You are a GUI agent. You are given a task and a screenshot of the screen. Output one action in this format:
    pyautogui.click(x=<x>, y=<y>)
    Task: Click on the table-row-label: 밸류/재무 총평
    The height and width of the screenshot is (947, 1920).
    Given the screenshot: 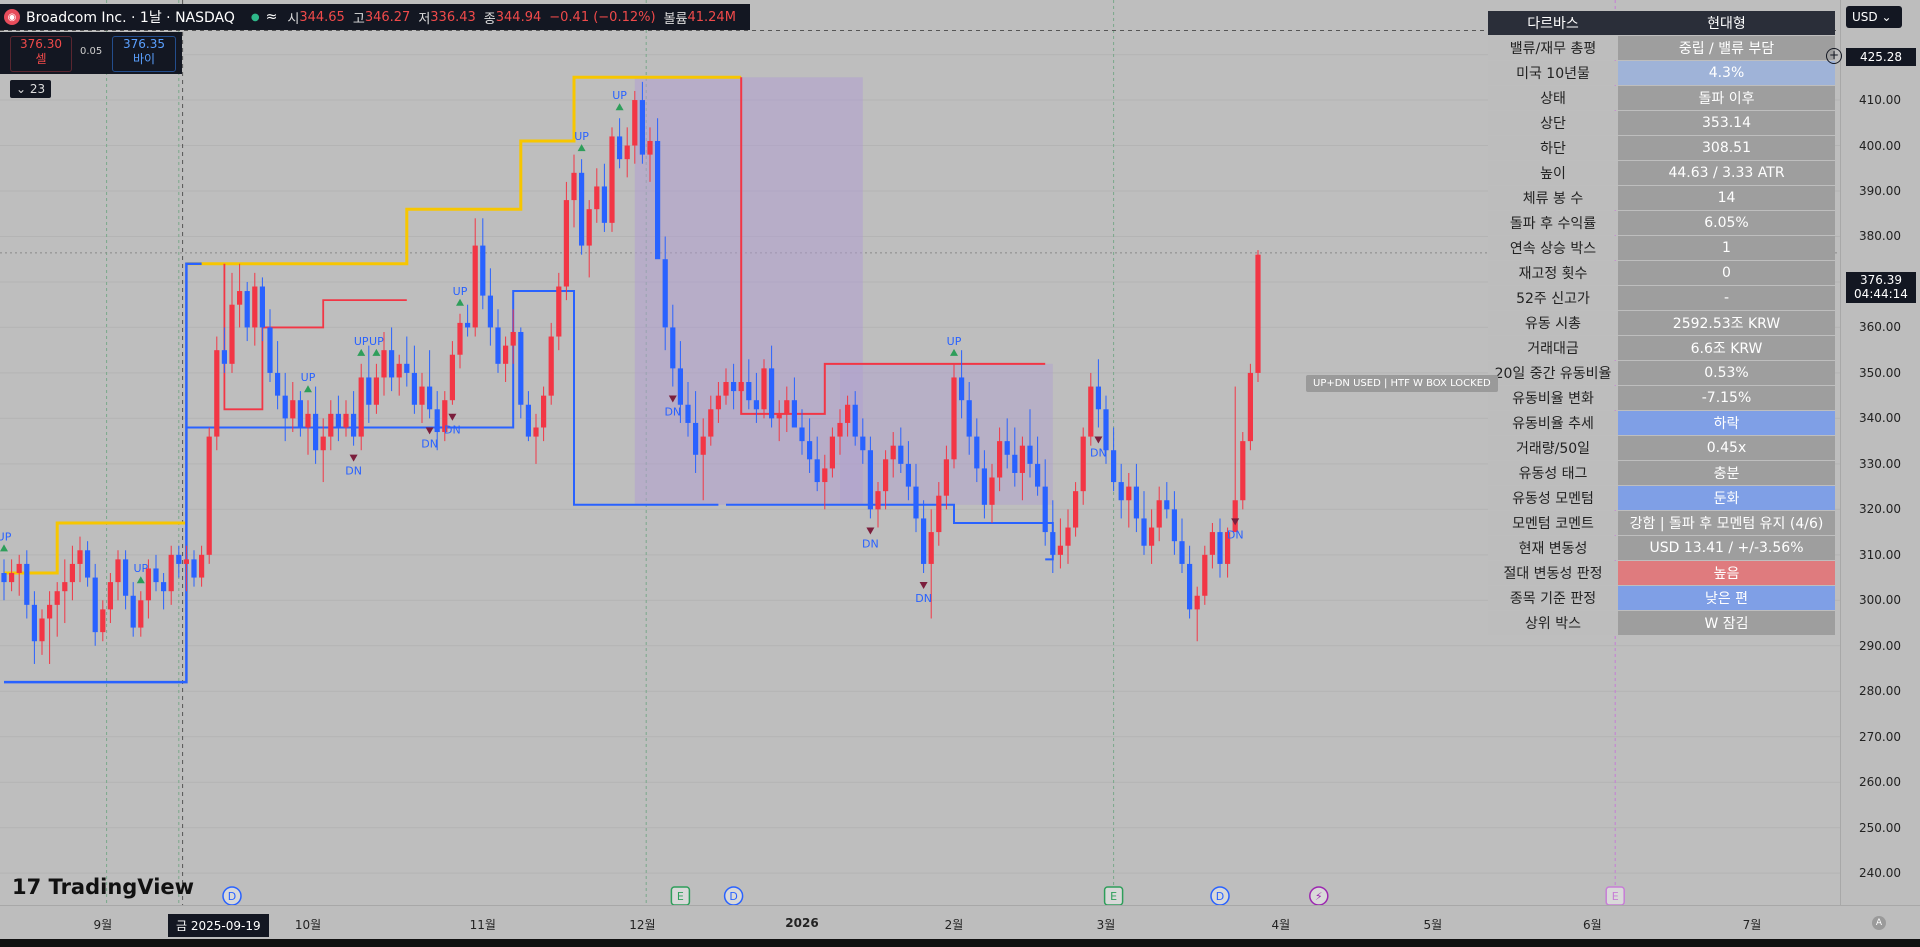 What is the action you would take?
    pyautogui.click(x=1553, y=48)
    